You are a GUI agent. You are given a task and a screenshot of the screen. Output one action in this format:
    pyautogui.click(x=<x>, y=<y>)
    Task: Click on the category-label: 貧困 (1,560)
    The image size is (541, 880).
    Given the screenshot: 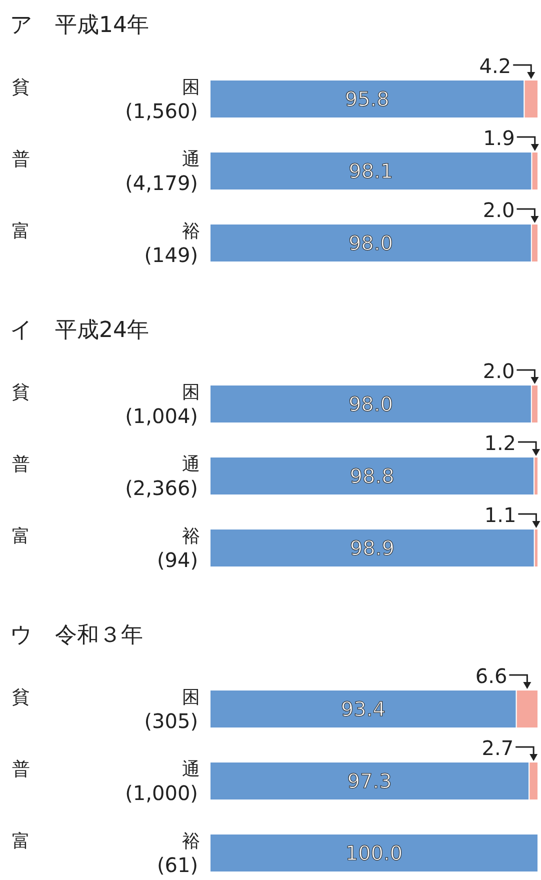 What is the action you would take?
    pyautogui.click(x=106, y=100)
    